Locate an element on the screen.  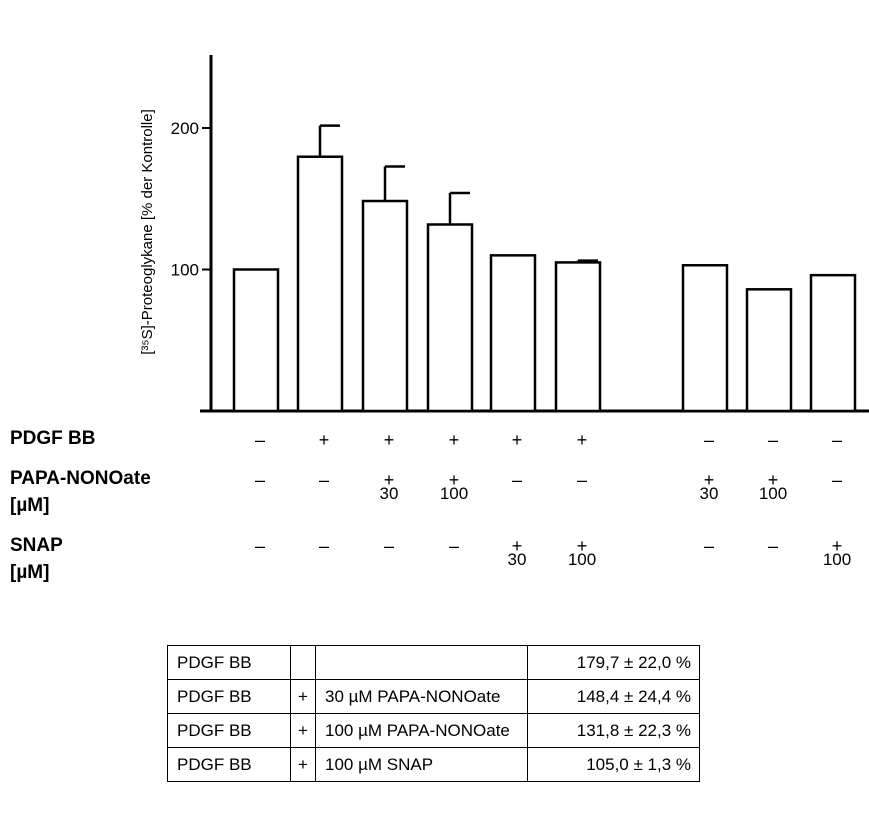
y-ticks: 100 200 is located at coordinates (191, 199).